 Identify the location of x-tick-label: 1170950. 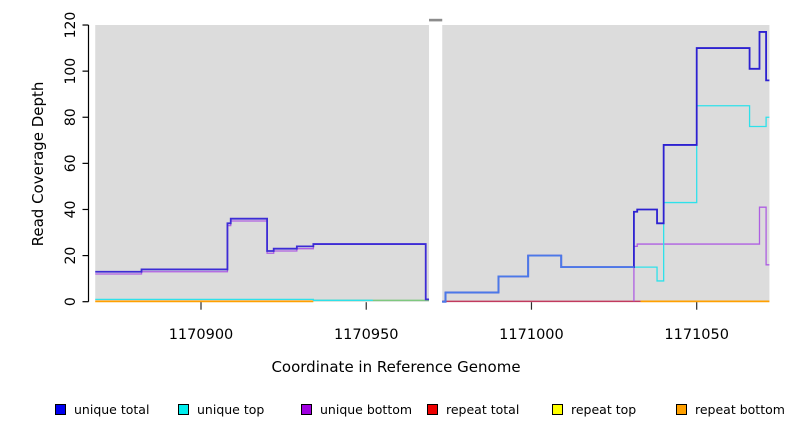
(366, 335).